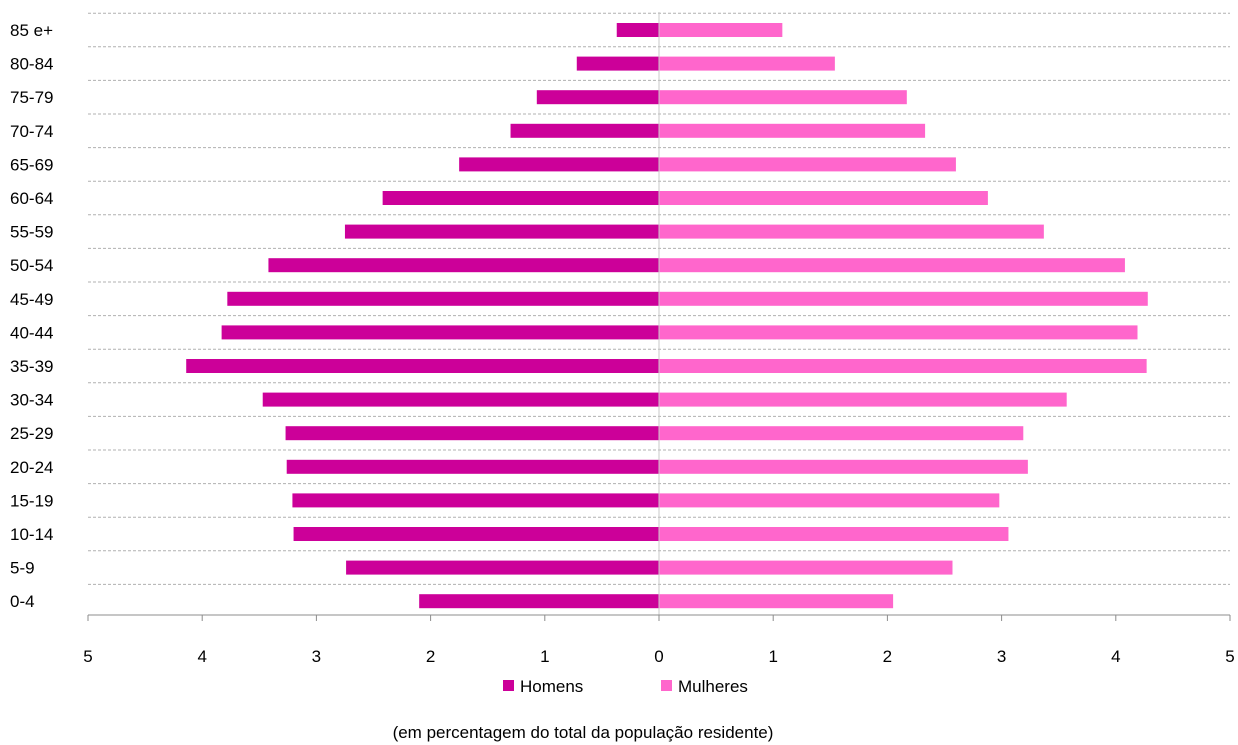 This screenshot has width=1238, height=745. Describe the element at coordinates (31, 500) in the screenshot. I see `y-tick-label: 15-19` at that location.